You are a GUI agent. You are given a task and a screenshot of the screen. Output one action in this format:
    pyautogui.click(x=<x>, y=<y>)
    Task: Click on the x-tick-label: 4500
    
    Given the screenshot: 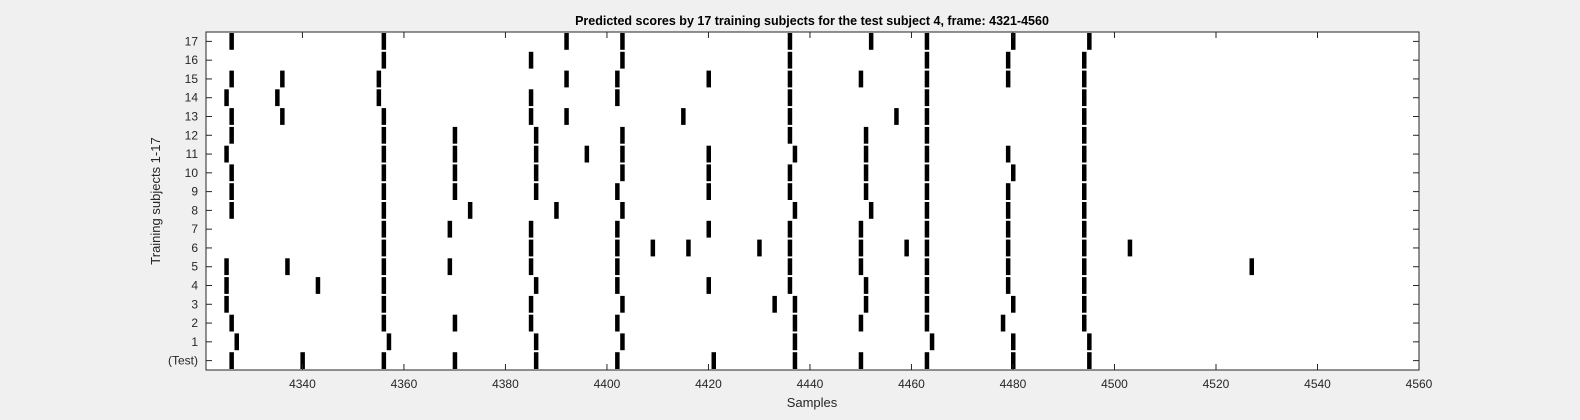 What is the action you would take?
    pyautogui.click(x=1114, y=384)
    